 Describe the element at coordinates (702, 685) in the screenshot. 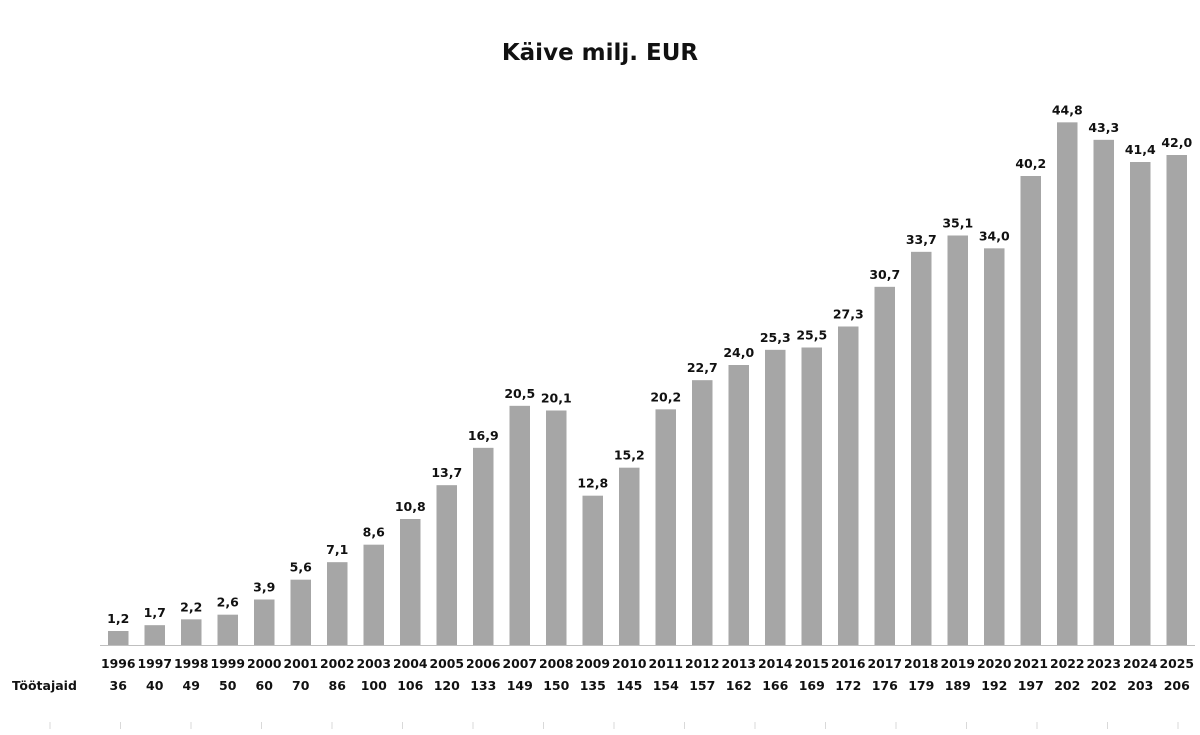

I see `employees-value-2012: 157` at that location.